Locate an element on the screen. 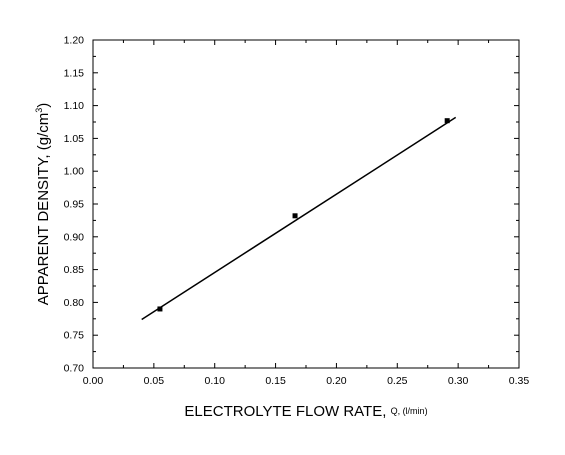 This screenshot has height=455, width=565. y-axis-title-end: ) is located at coordinates (43, 105).